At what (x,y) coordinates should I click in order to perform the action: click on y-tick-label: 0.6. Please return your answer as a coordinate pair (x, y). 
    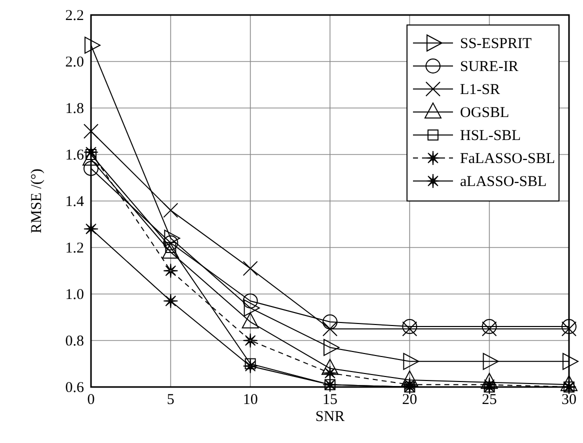
    Looking at the image, I should click on (74, 388).